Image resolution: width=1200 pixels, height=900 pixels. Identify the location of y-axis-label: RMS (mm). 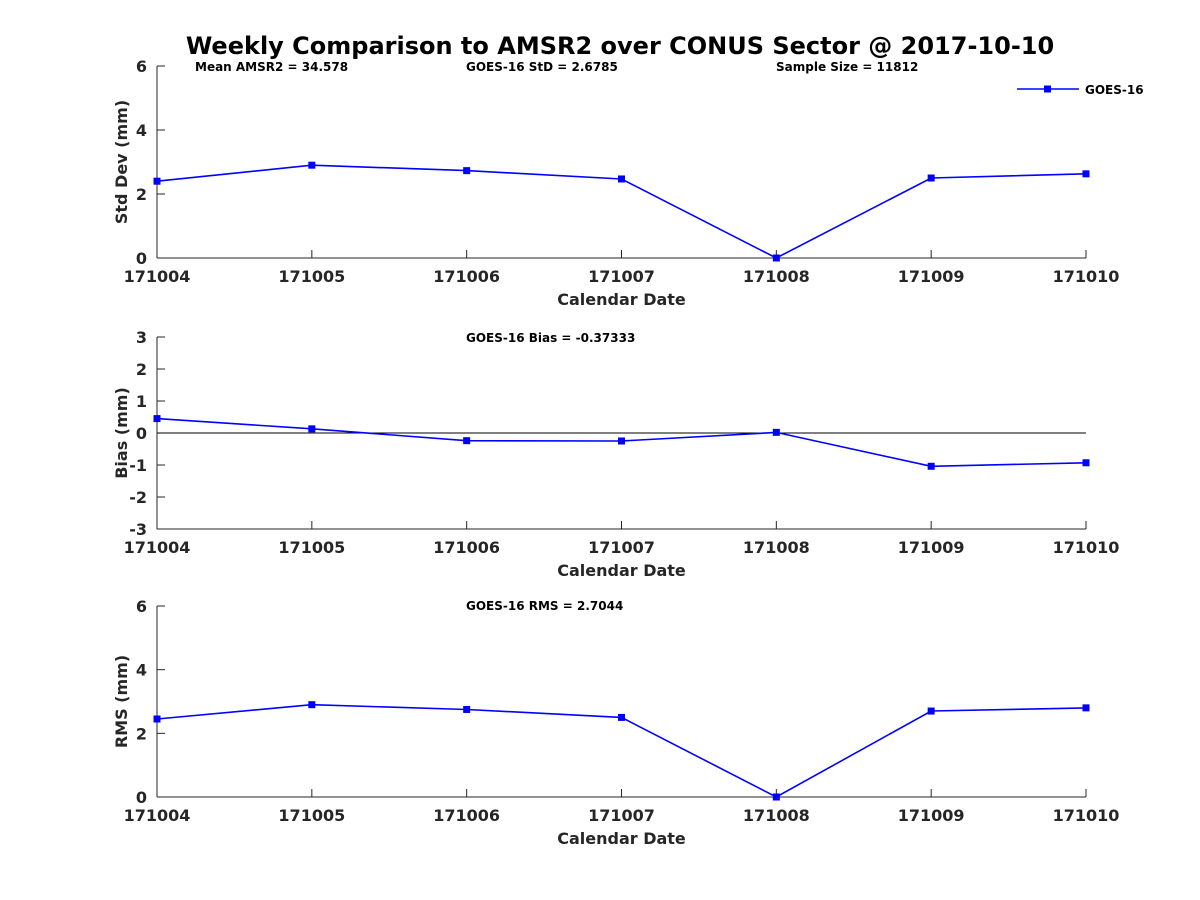
(121, 701).